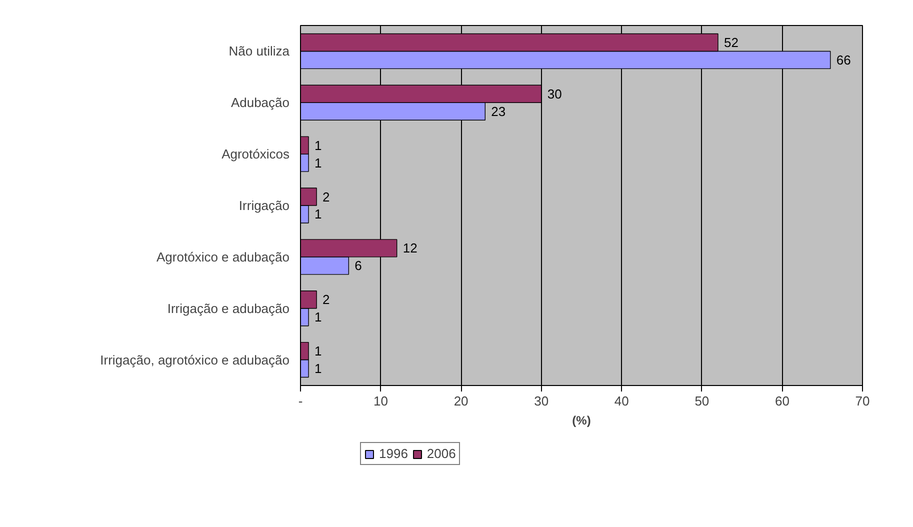 The image size is (913, 527). Describe the element at coordinates (393, 453) in the screenshot. I see `legend-label: 1996` at that location.